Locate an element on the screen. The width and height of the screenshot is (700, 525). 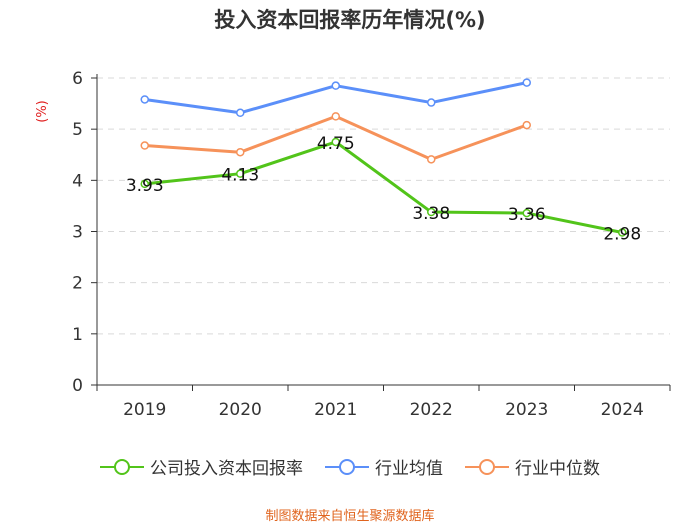
y-tick-label: 3 is located at coordinates (77, 233).